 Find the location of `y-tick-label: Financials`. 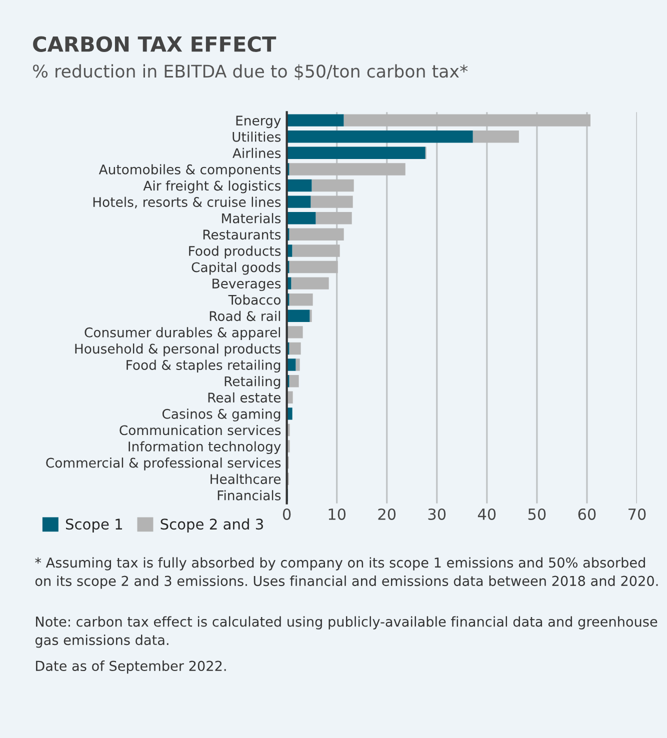

y-tick-label: Financials is located at coordinates (249, 495).